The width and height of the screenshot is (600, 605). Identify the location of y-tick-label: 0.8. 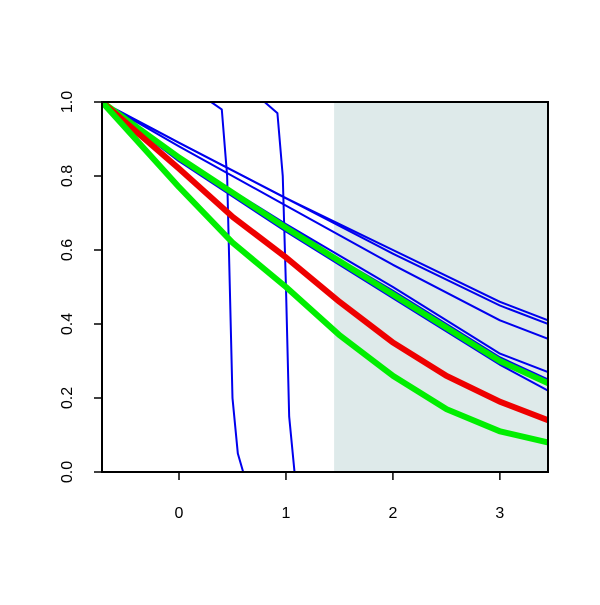
(67, 176).